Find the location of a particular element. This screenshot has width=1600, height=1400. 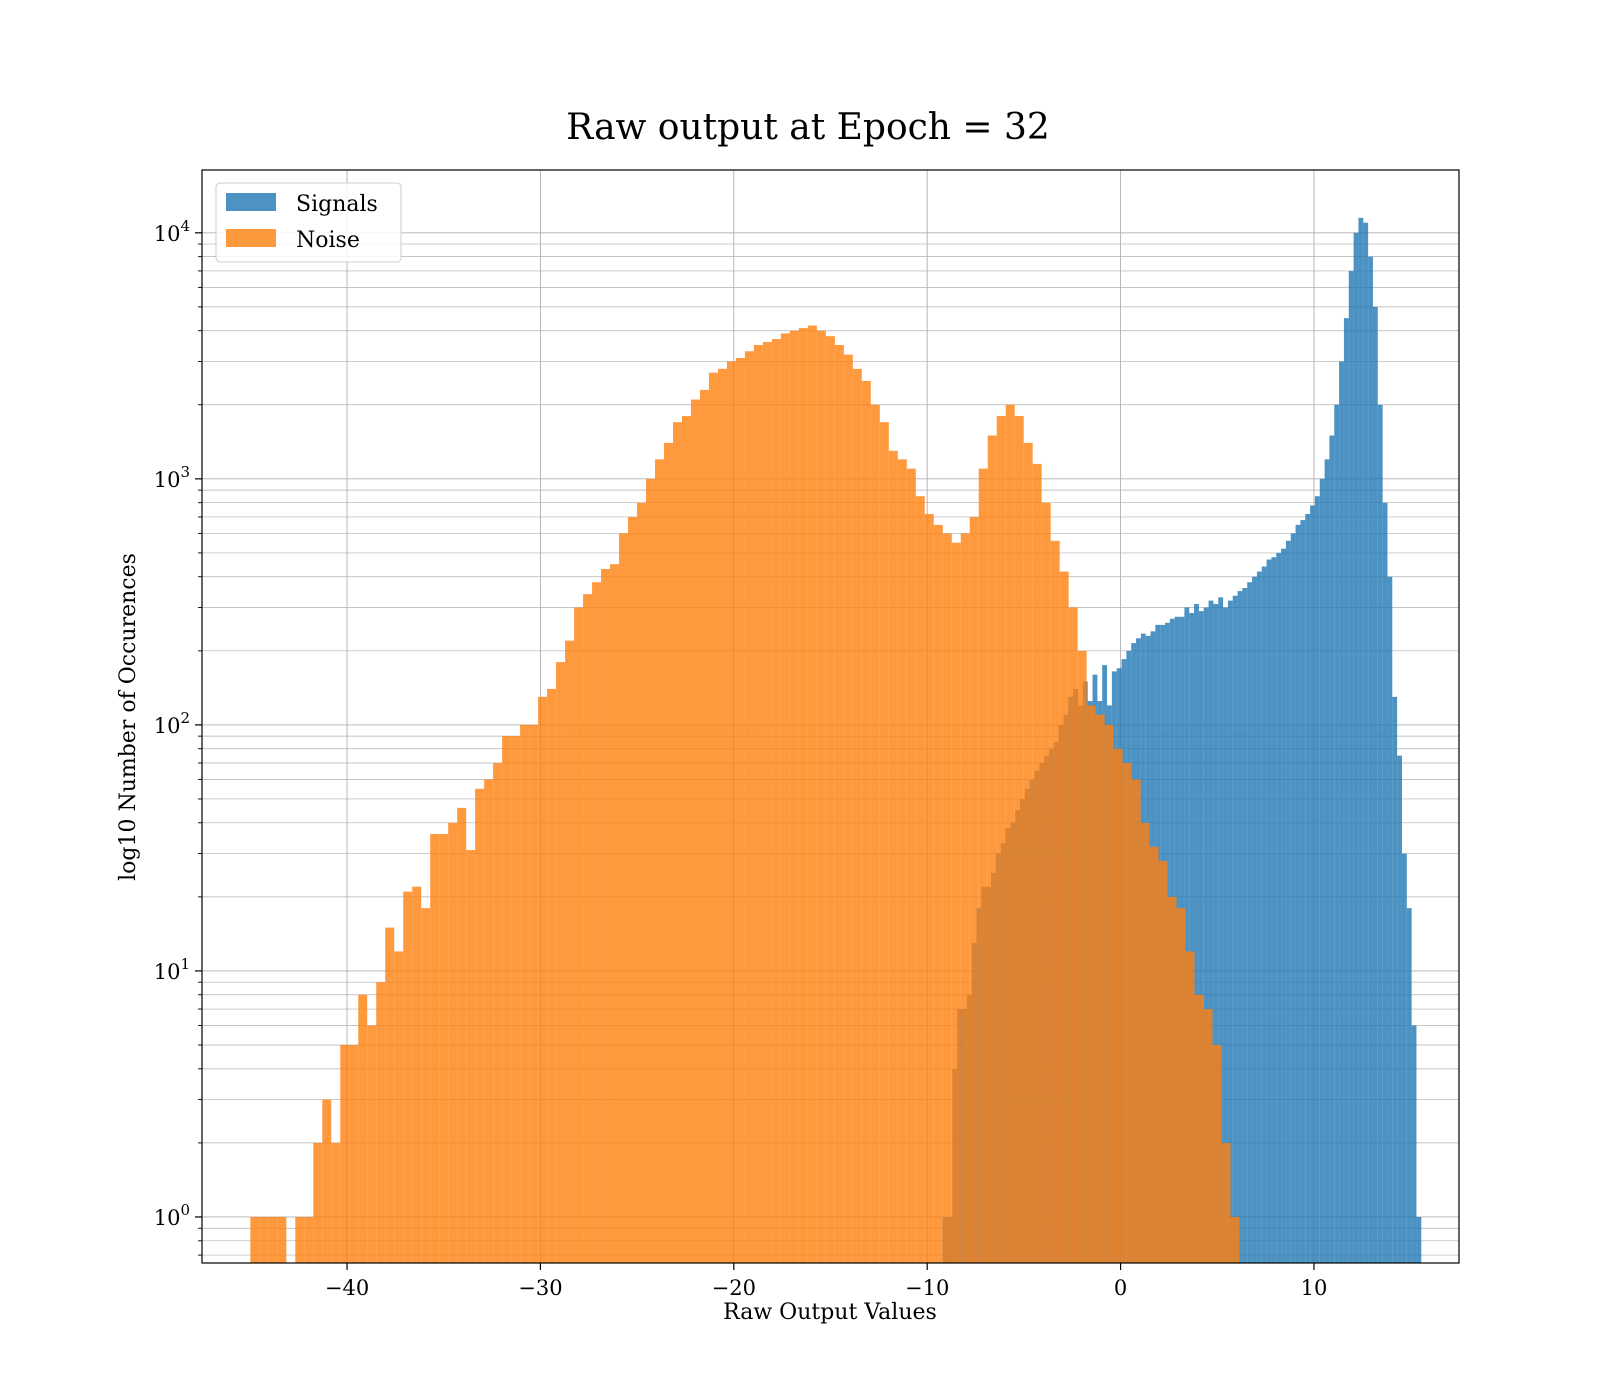

x-tick-label: −30 is located at coordinates (540, 1288).